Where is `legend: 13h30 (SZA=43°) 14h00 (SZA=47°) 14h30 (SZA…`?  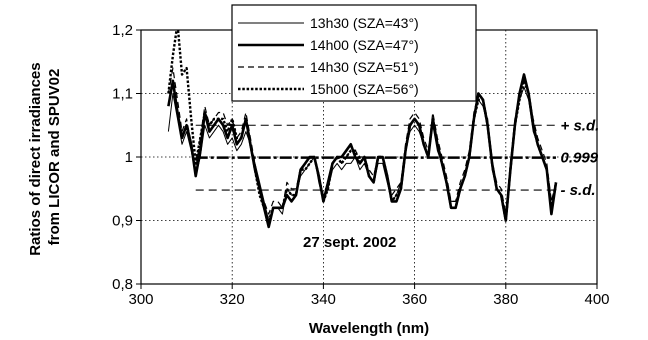 legend: 13h30 (SZA=43°) 14h00 (SZA=47°) 14h30 (SZA… is located at coordinates (354, 53).